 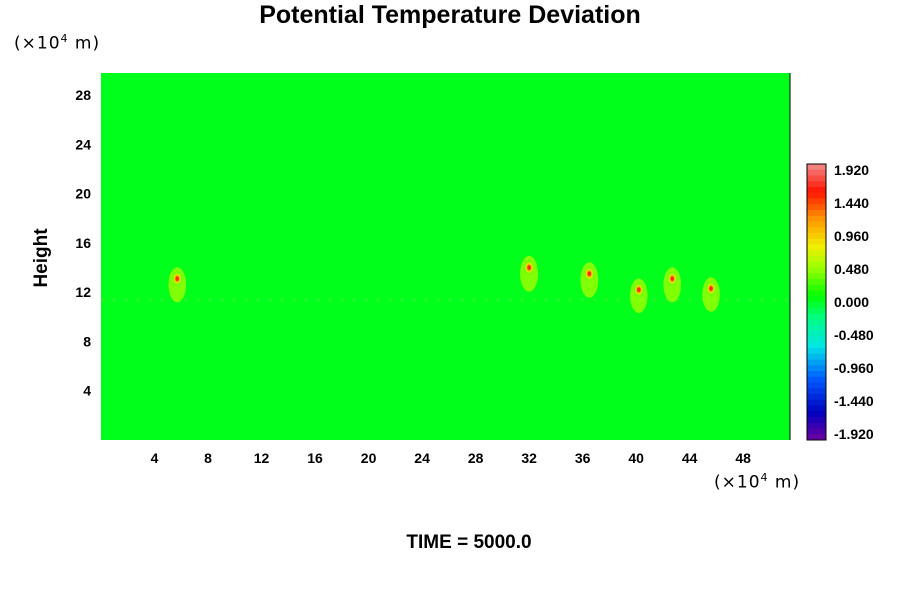 I want to click on x-tick-label: 4, so click(x=155, y=458).